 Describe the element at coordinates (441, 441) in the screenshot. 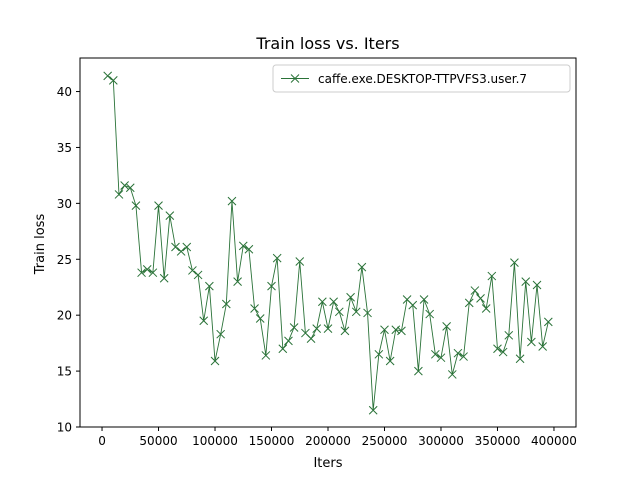

I see `x-tick-label: 300000` at that location.